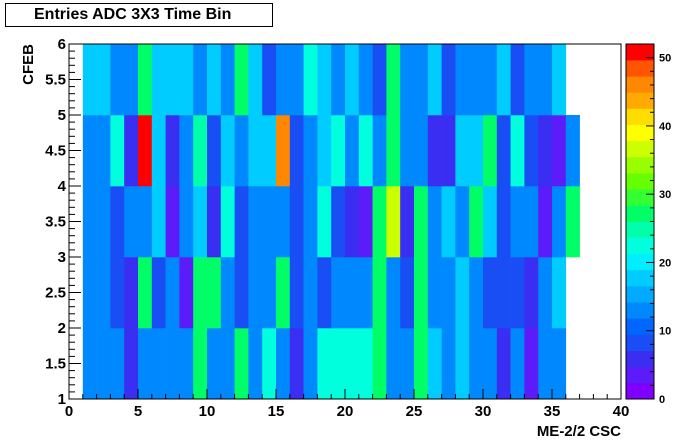  Describe the element at coordinates (139, 15) in the screenshot. I see `chart-title: Entries ADC 3X3 Time Bin` at that location.